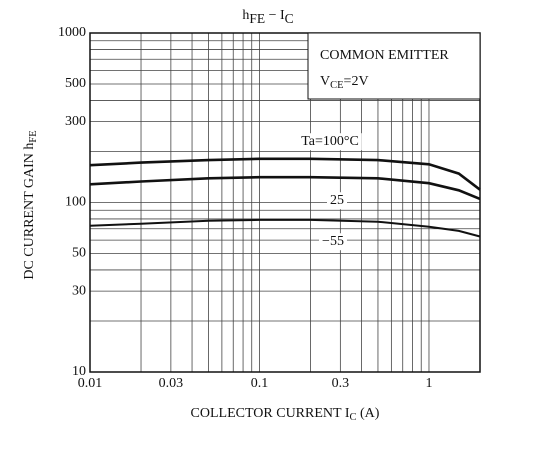 The height and width of the screenshot is (472, 546). What do you see at coordinates (90, 383) in the screenshot?
I see `x-tick-label: 0.01` at bounding box center [90, 383].